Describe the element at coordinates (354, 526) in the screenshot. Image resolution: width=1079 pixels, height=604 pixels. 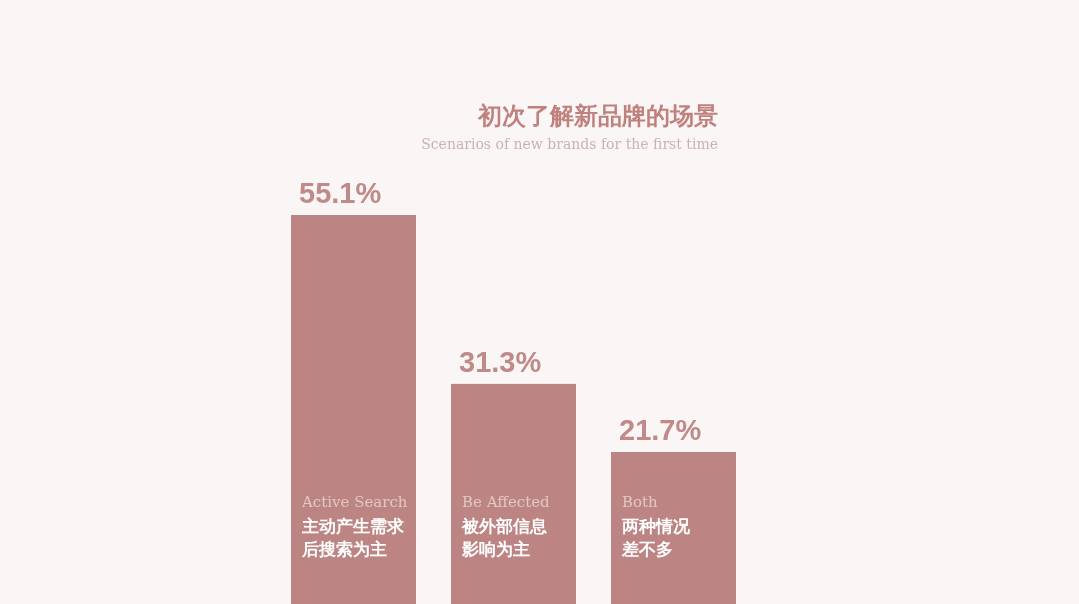
I see `x-tick-label: Active Search 主动产生需求后搜索为主` at that location.